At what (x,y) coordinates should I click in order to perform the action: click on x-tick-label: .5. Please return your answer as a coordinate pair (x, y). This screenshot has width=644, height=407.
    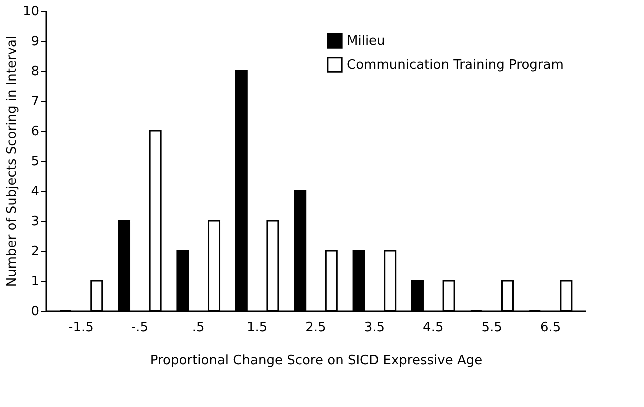
    Looking at the image, I should click on (198, 328).